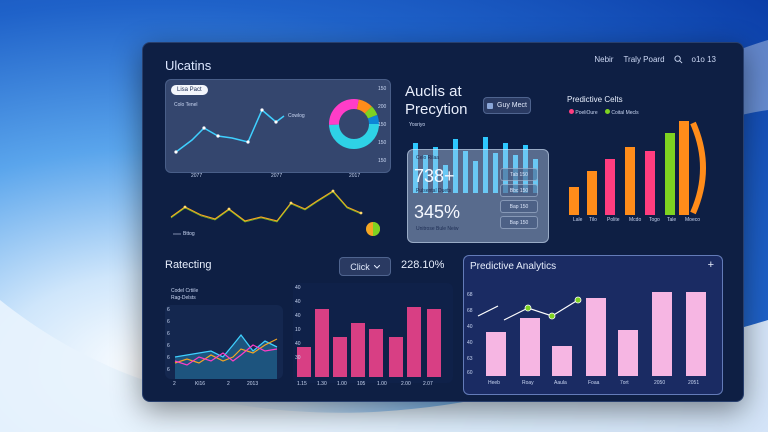 The width and height of the screenshot is (768, 432). Describe the element at coordinates (635, 220) in the screenshot. I see `x-label: Mcdo` at that location.